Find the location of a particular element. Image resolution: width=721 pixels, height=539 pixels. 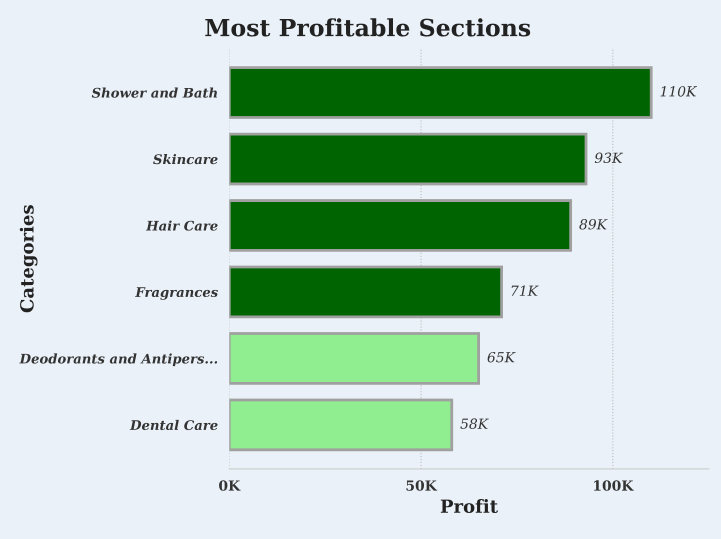

x-tick-label: 0K is located at coordinates (230, 485).